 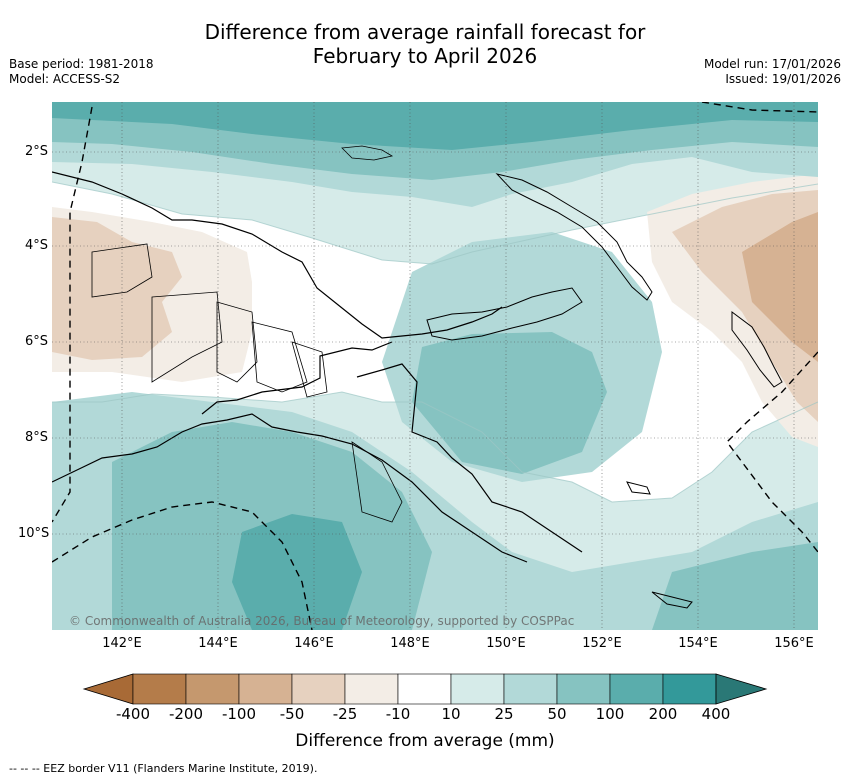 I want to click on lat-label: 2°S, so click(x=36, y=151).